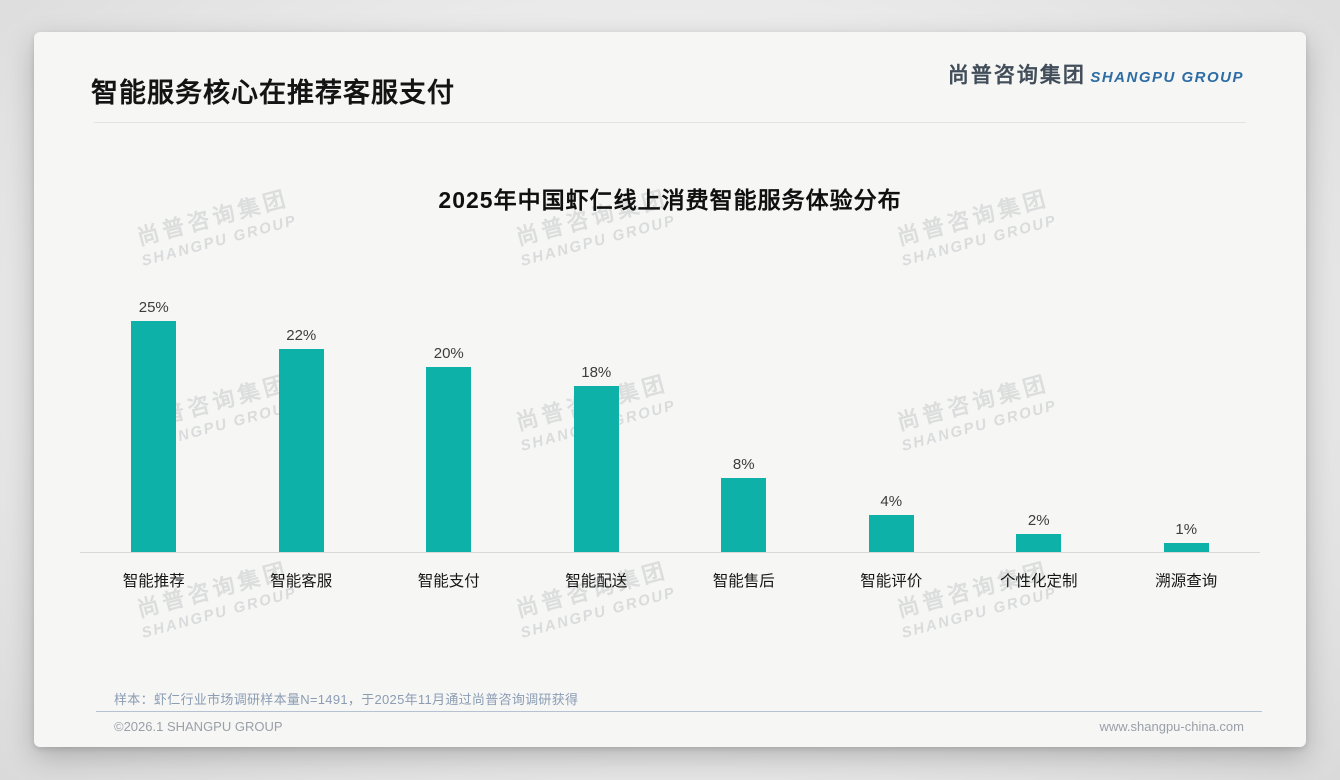 This screenshot has width=1340, height=780. Describe the element at coordinates (153, 307) in the screenshot. I see `bar-value-label: 25%` at that location.